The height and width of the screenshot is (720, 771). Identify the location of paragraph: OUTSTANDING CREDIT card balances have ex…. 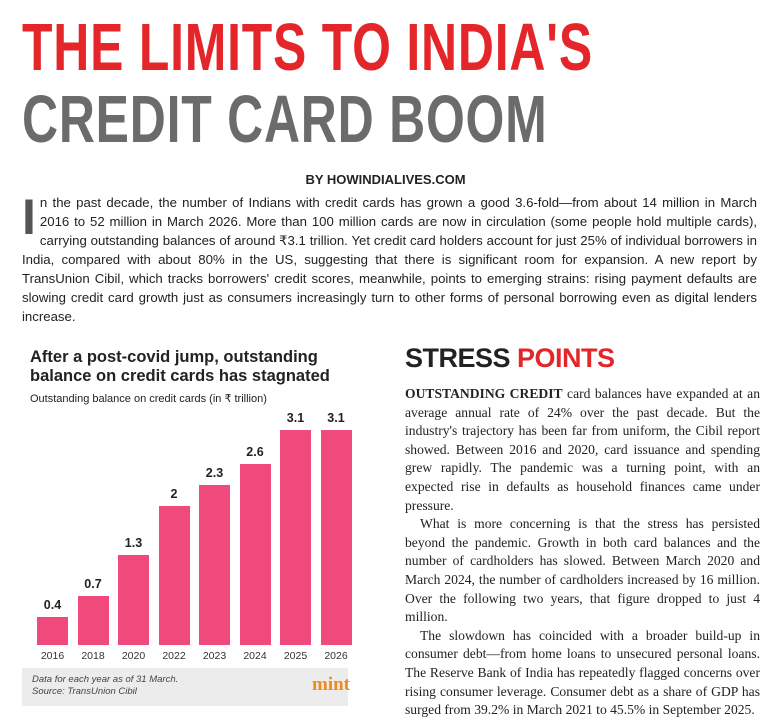
(582, 450).